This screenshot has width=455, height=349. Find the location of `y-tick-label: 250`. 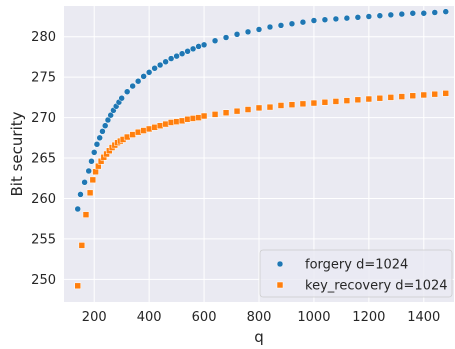

y-tick-label: 250 is located at coordinates (43, 280).